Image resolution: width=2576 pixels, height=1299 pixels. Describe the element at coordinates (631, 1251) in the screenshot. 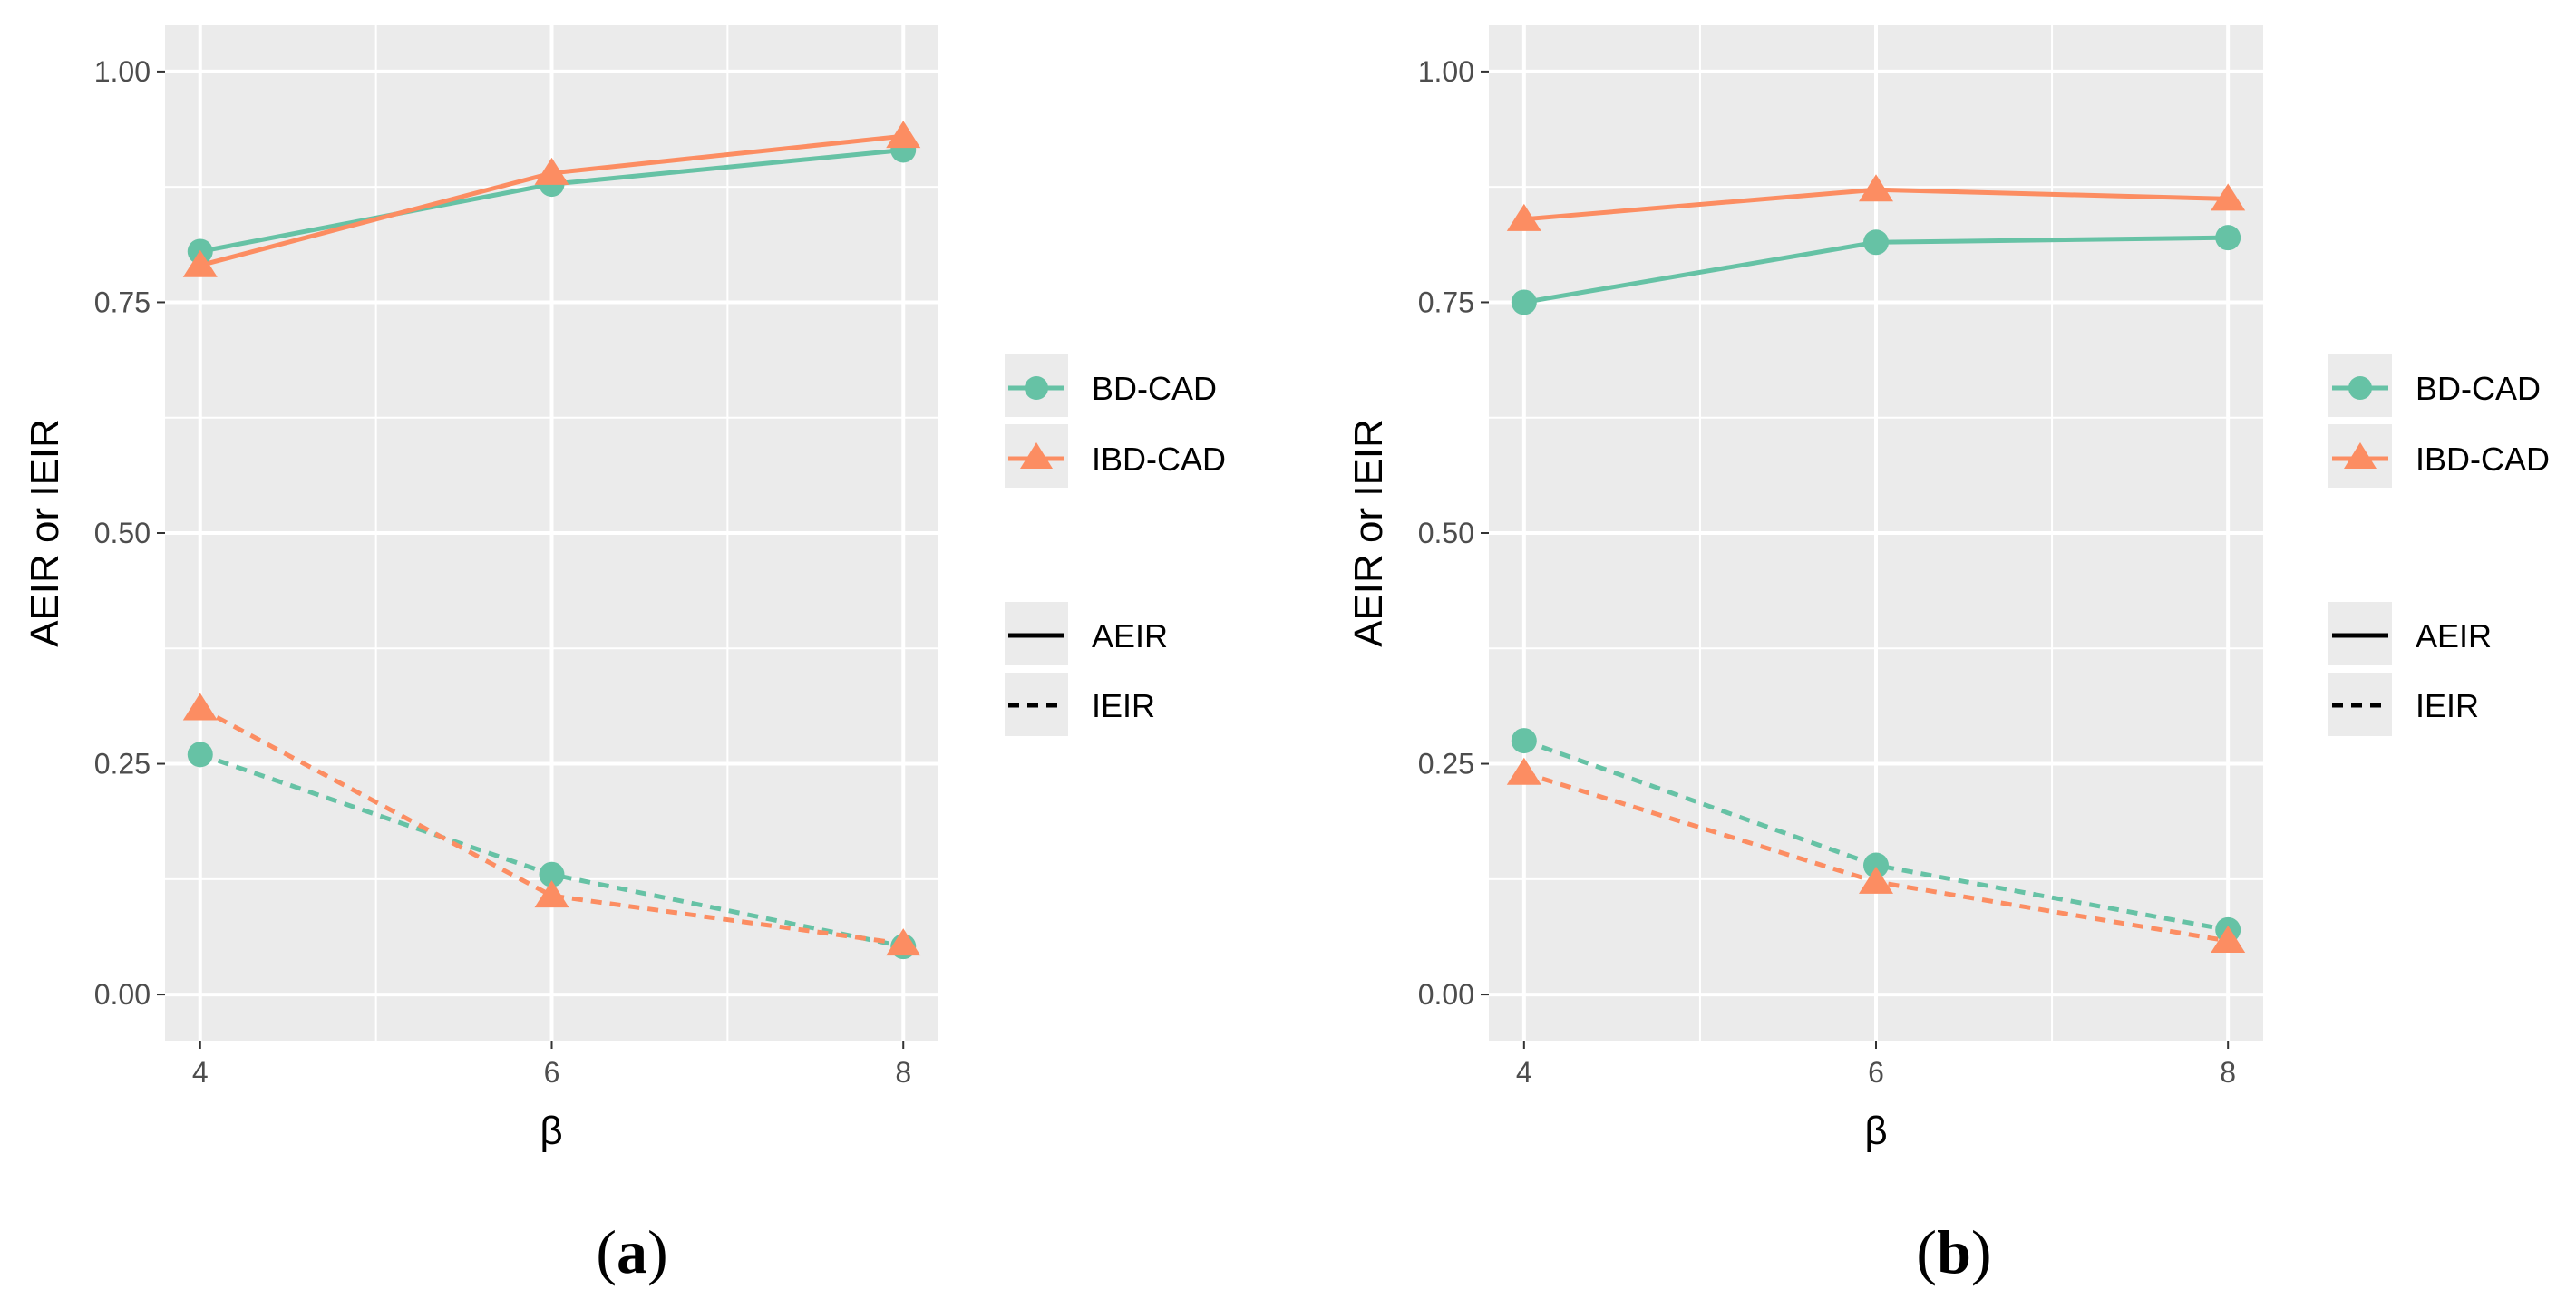

I see `panel-label: (a)` at that location.